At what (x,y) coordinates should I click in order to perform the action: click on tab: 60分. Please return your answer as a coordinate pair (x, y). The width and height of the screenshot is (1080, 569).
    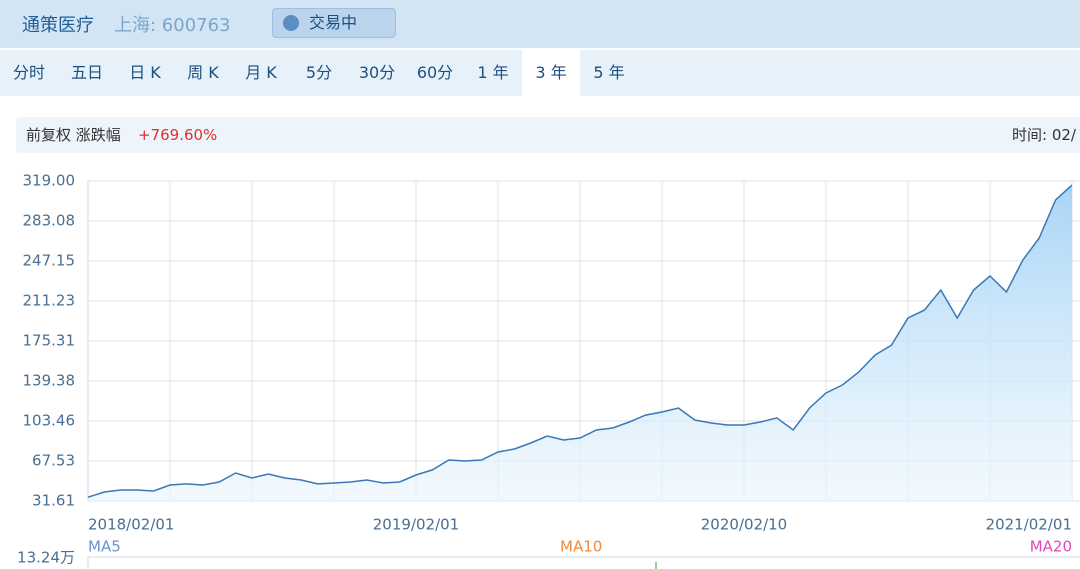
    Looking at the image, I should click on (435, 72).